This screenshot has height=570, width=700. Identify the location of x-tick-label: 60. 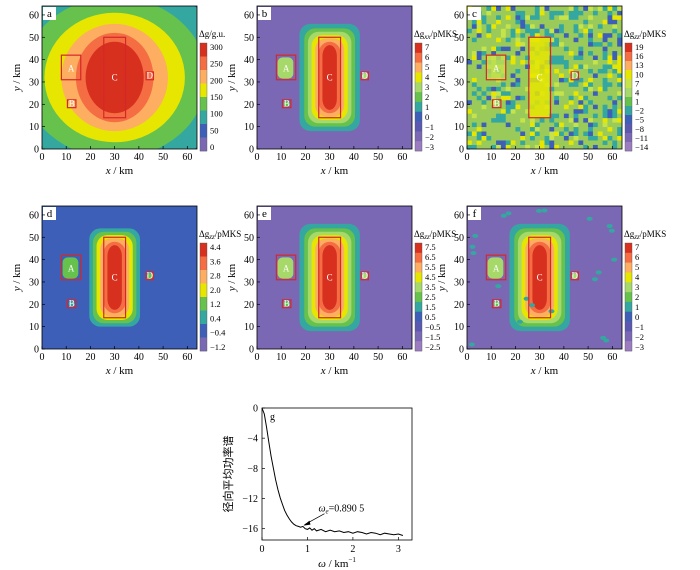
(612, 157).